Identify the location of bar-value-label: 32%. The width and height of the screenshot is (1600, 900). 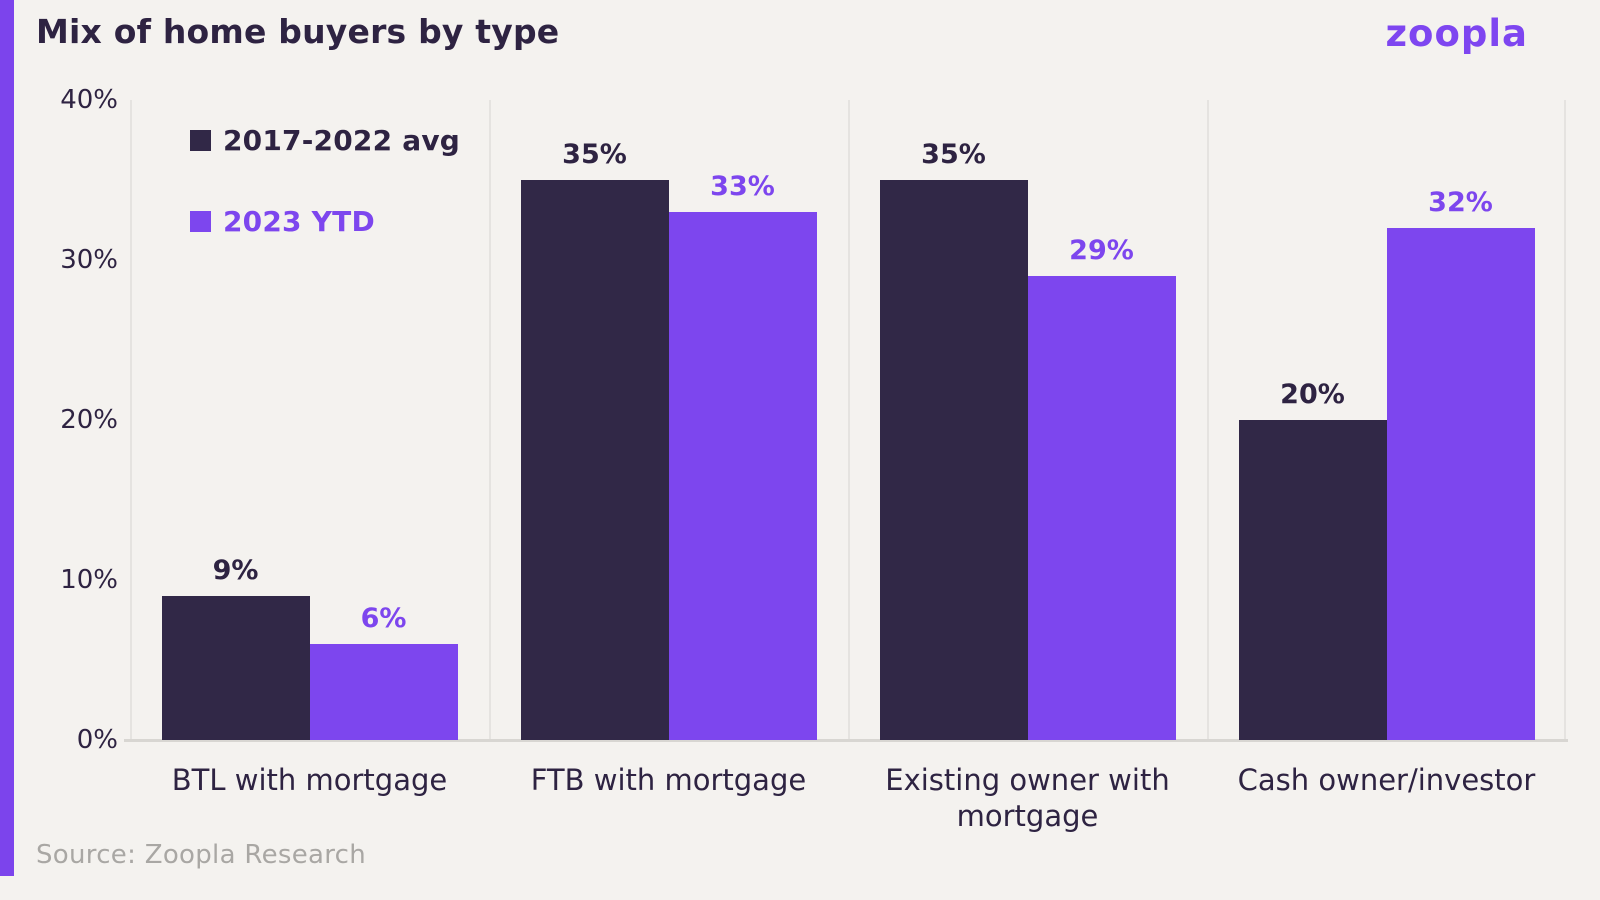
(1460, 202).